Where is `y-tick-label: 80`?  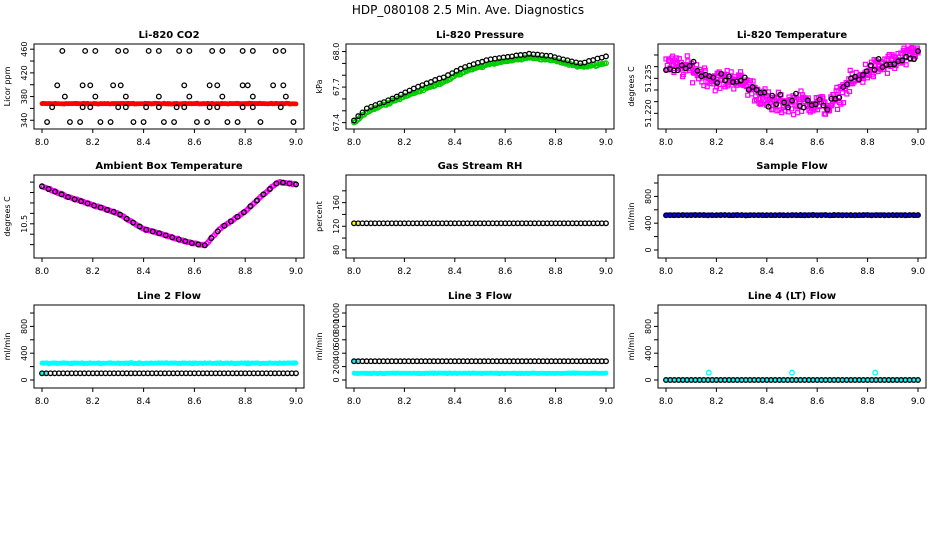
y-tick-label: 80 is located at coordinates (336, 250).